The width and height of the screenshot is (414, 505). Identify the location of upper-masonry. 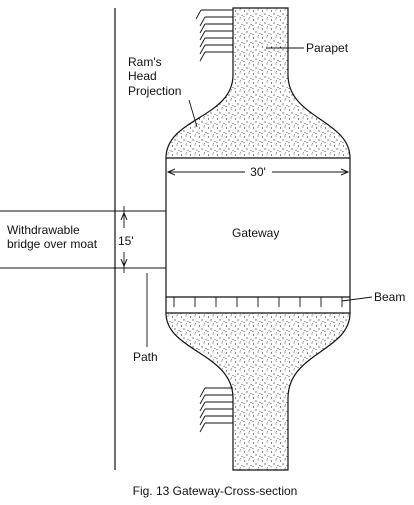
(258, 83).